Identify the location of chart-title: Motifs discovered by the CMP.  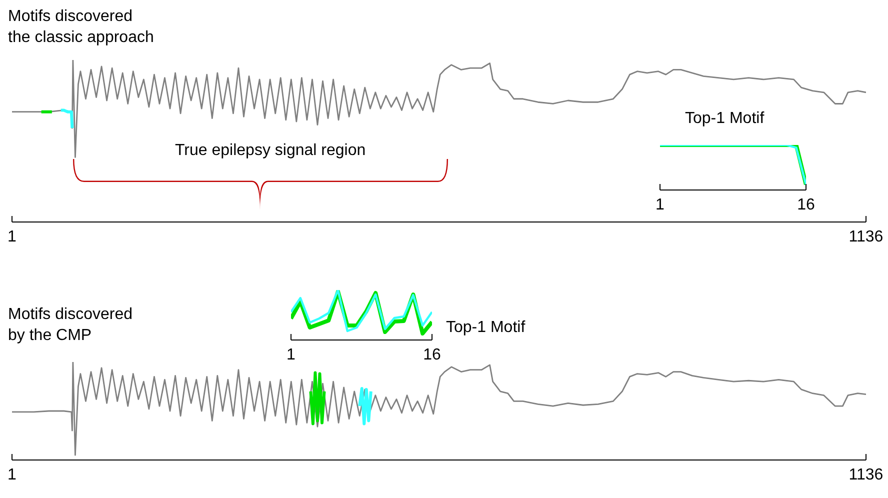
(70, 325).